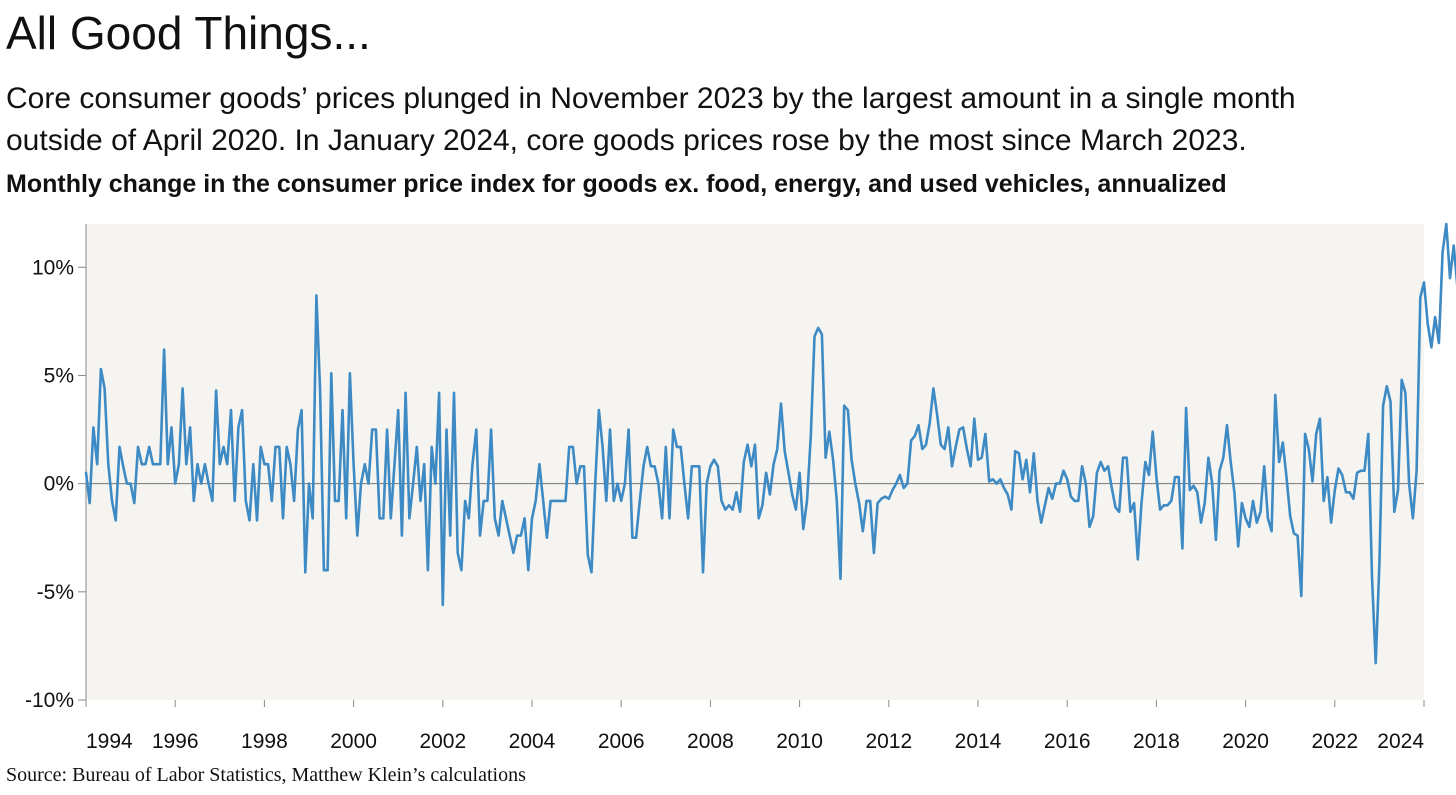 This screenshot has width=1456, height=795. Describe the element at coordinates (264, 741) in the screenshot. I see `x-tick-label: 1998` at that location.